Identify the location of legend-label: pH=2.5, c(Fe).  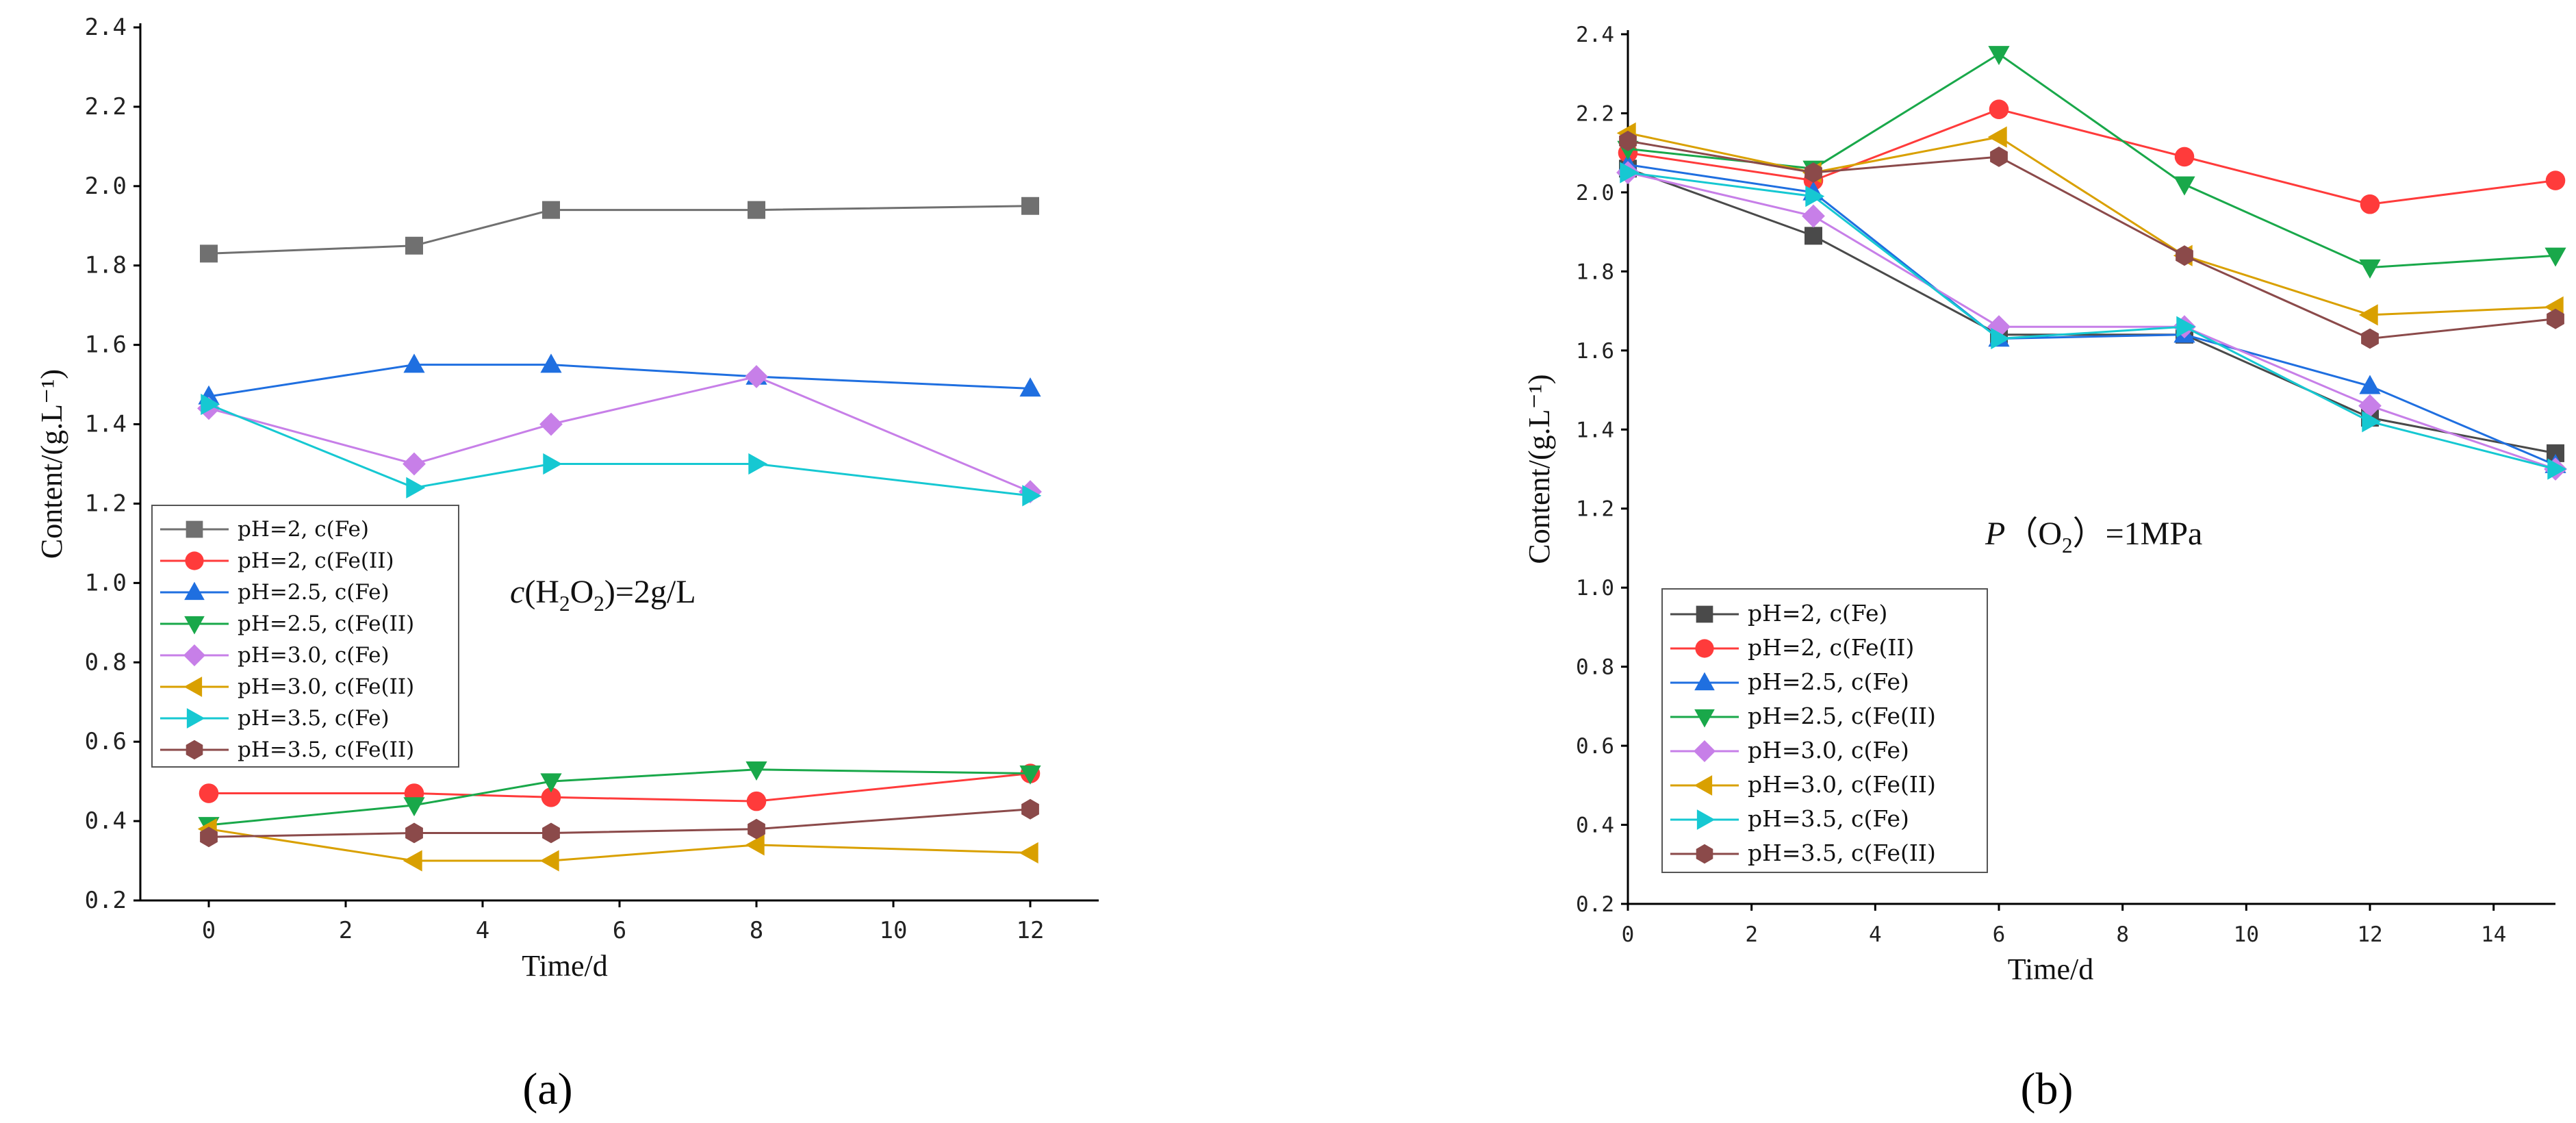
(314, 592).